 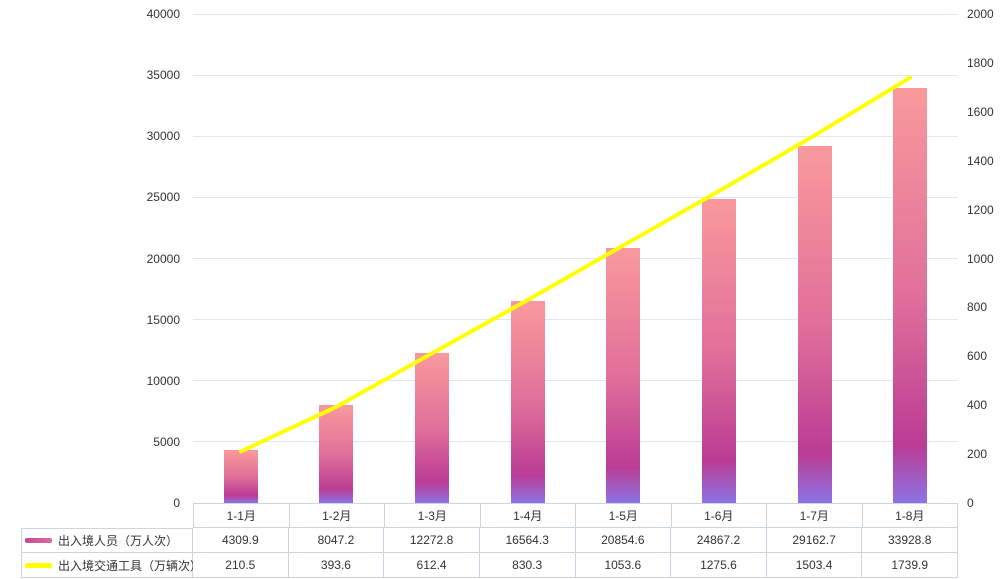 I want to click on right-axis-tick-label: 0, so click(x=970, y=503).